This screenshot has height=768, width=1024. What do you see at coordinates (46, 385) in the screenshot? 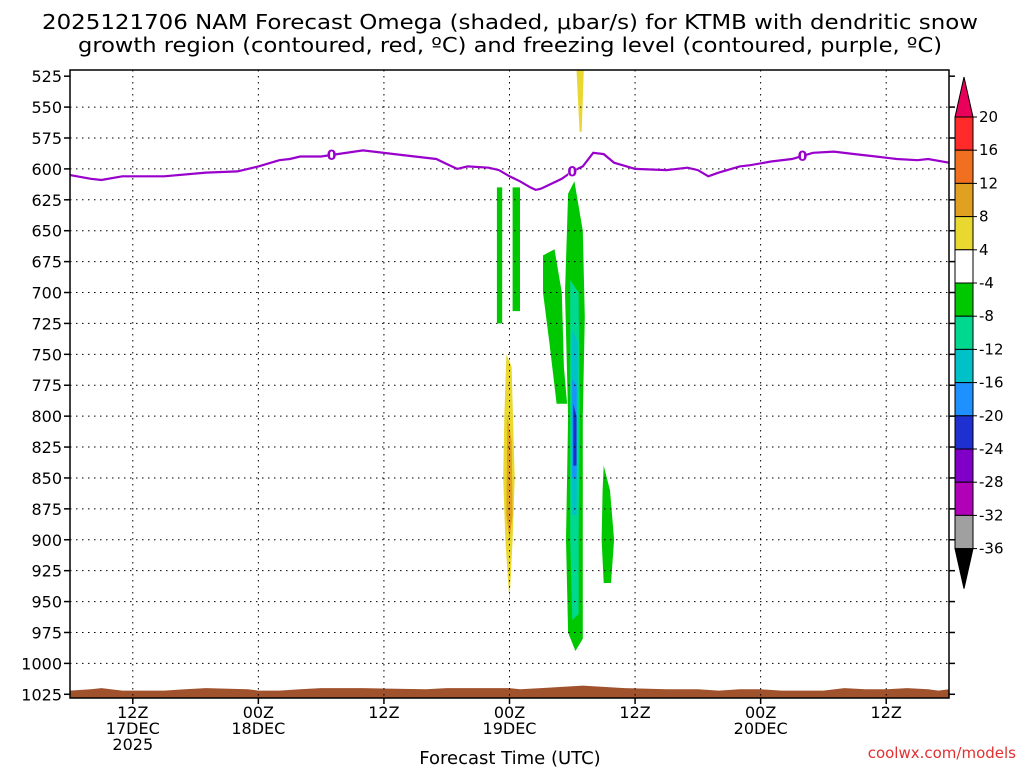
I see `y-tick-label-775: 775` at bounding box center [46, 385].